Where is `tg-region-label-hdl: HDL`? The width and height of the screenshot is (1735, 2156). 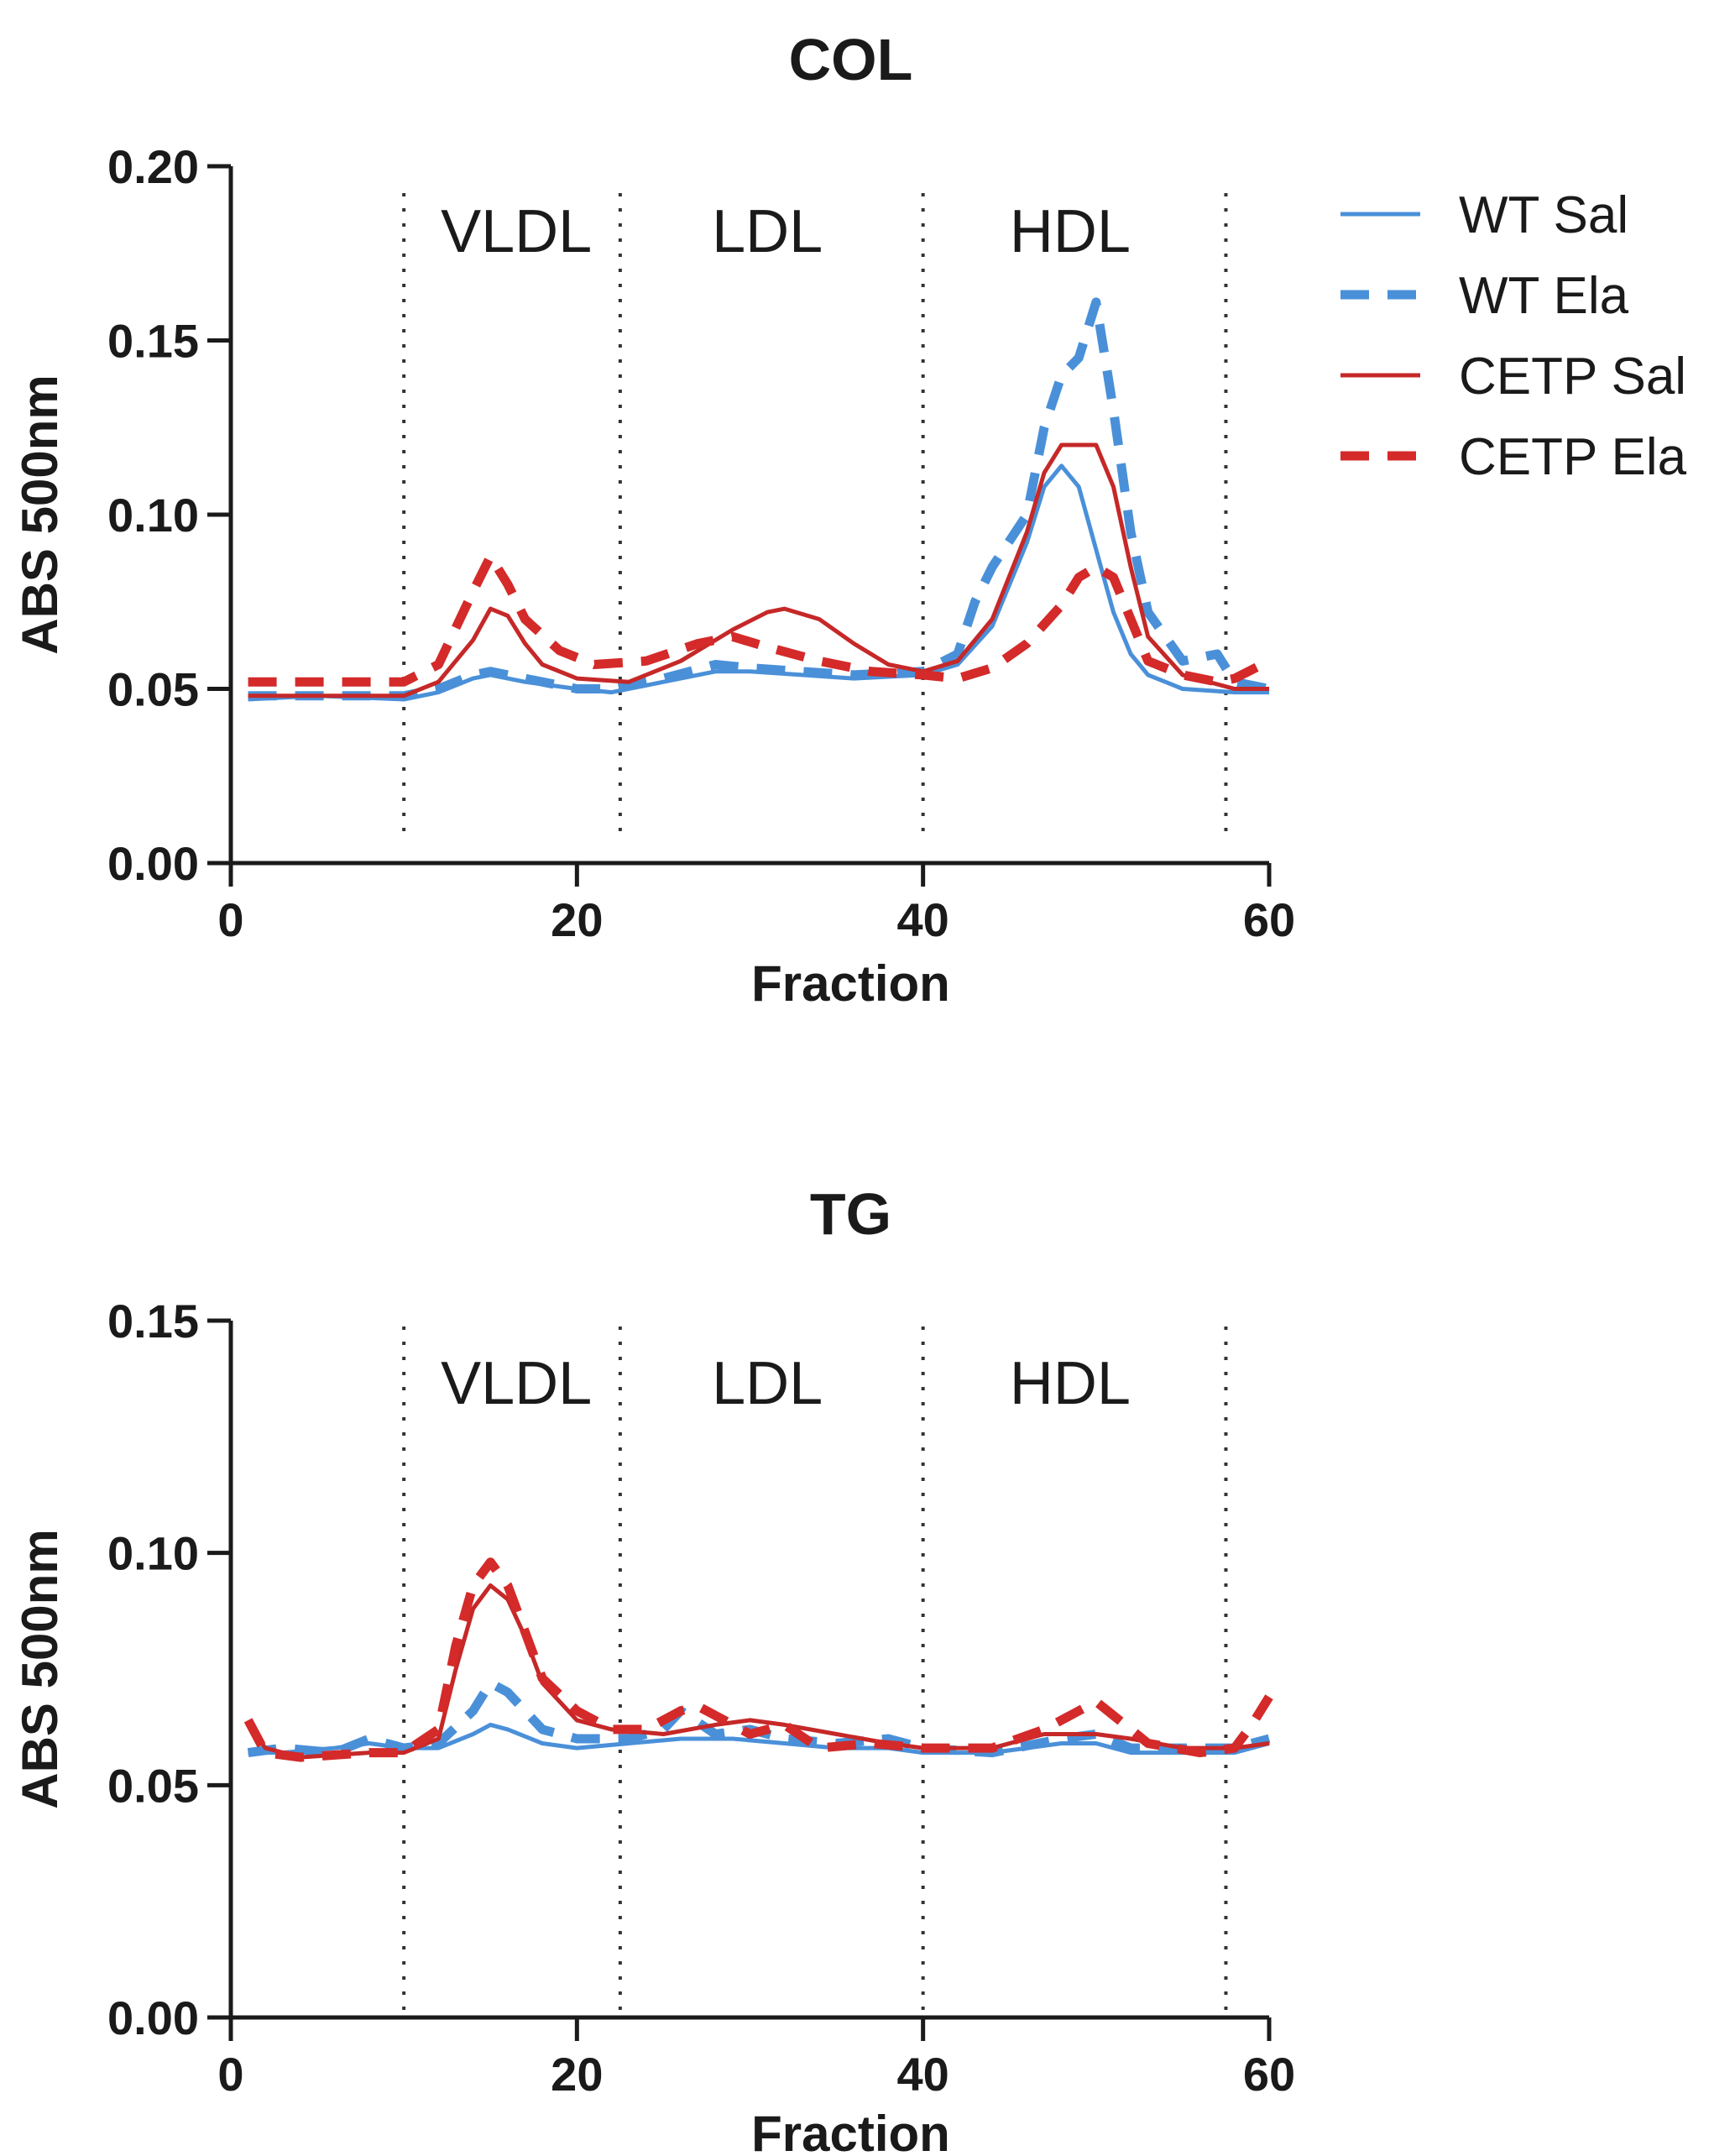 tg-region-label-hdl: HDL is located at coordinates (1070, 1383).